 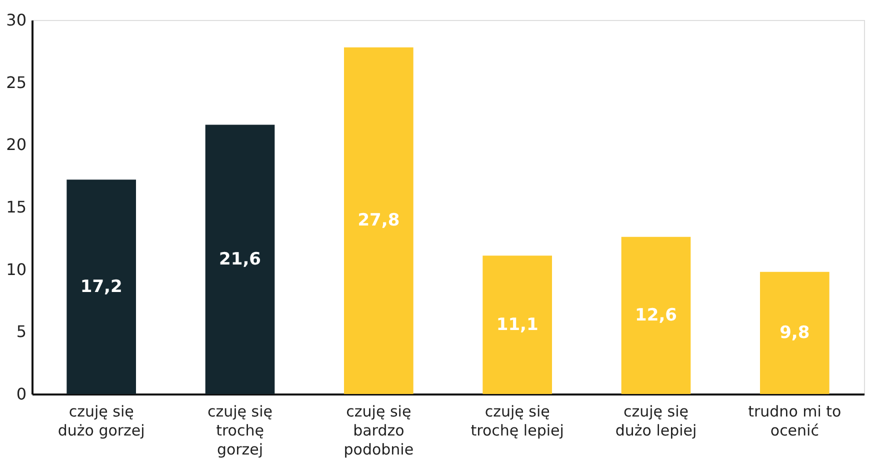 What do you see at coordinates (101, 421) in the screenshot?
I see `x-tick-label: czuję się dużo gorzej` at bounding box center [101, 421].